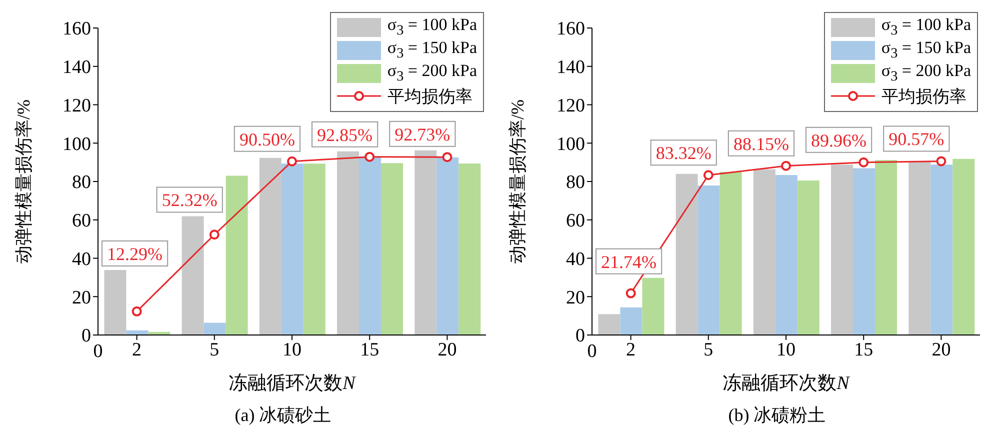 This screenshot has width=1000, height=445. I want to click on data-label: 83.32%, so click(684, 153).